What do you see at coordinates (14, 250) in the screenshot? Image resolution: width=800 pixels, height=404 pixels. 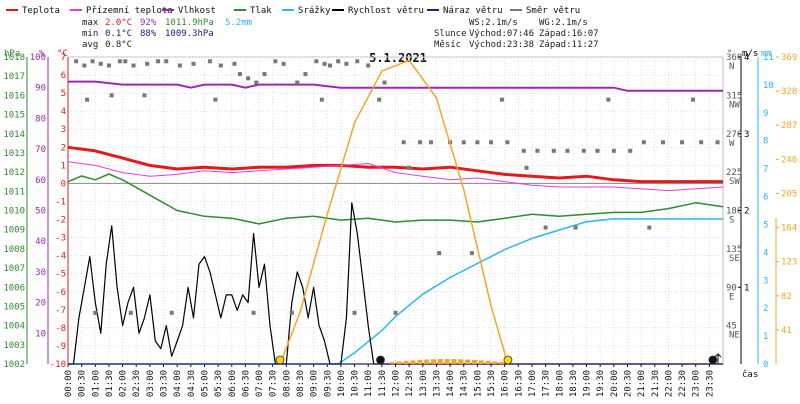 I see `hpa-tick-label: 1008` at bounding box center [14, 250].